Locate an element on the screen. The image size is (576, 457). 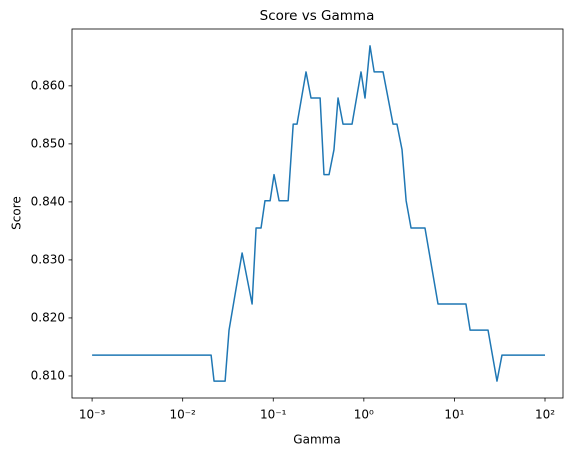
x-tick-label: 10² is located at coordinates (545, 415).